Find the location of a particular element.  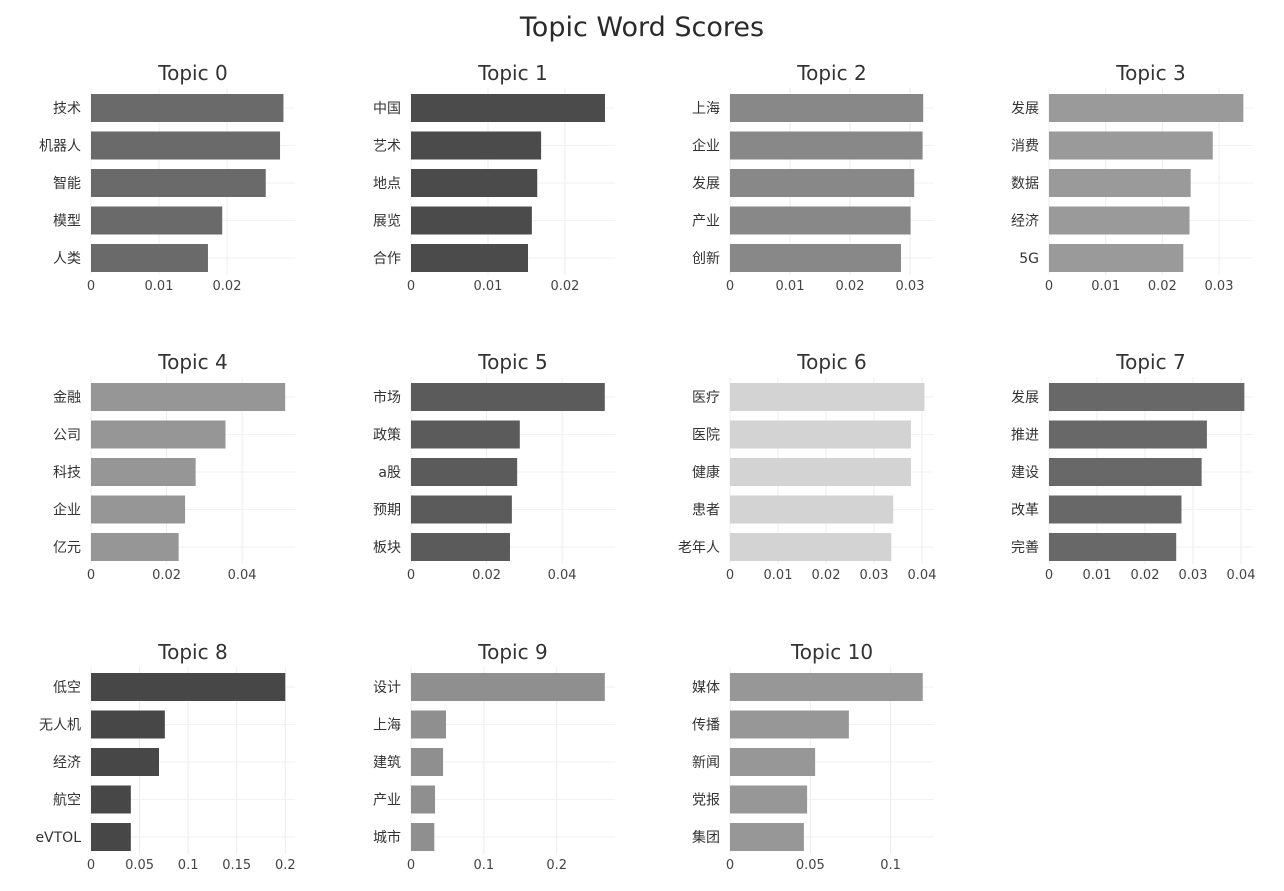

y-category-label: 中国 is located at coordinates (387, 109).